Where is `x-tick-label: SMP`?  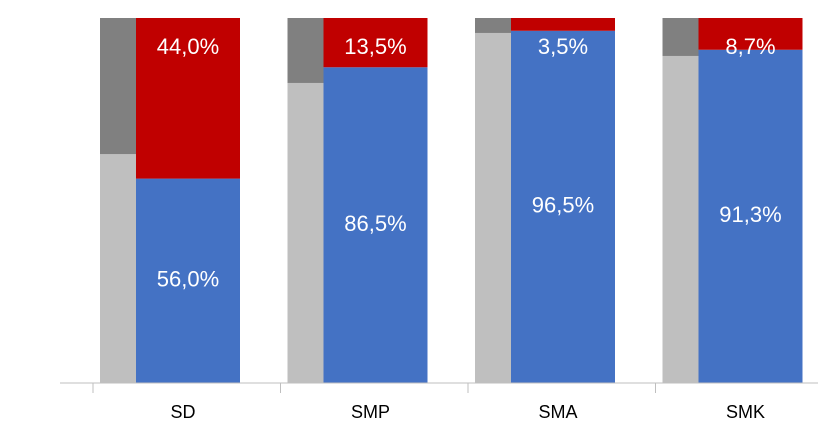 x-tick-label: SMP is located at coordinates (370, 412).